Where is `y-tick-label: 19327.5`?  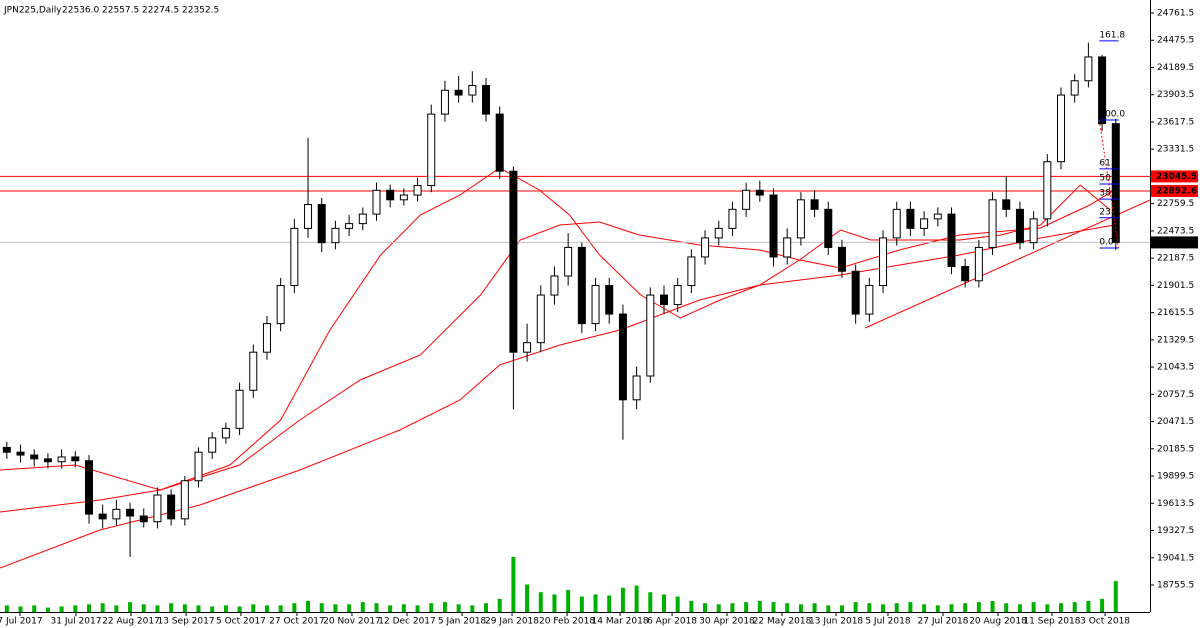
y-tick-label: 19327.5 is located at coordinates (1175, 531).